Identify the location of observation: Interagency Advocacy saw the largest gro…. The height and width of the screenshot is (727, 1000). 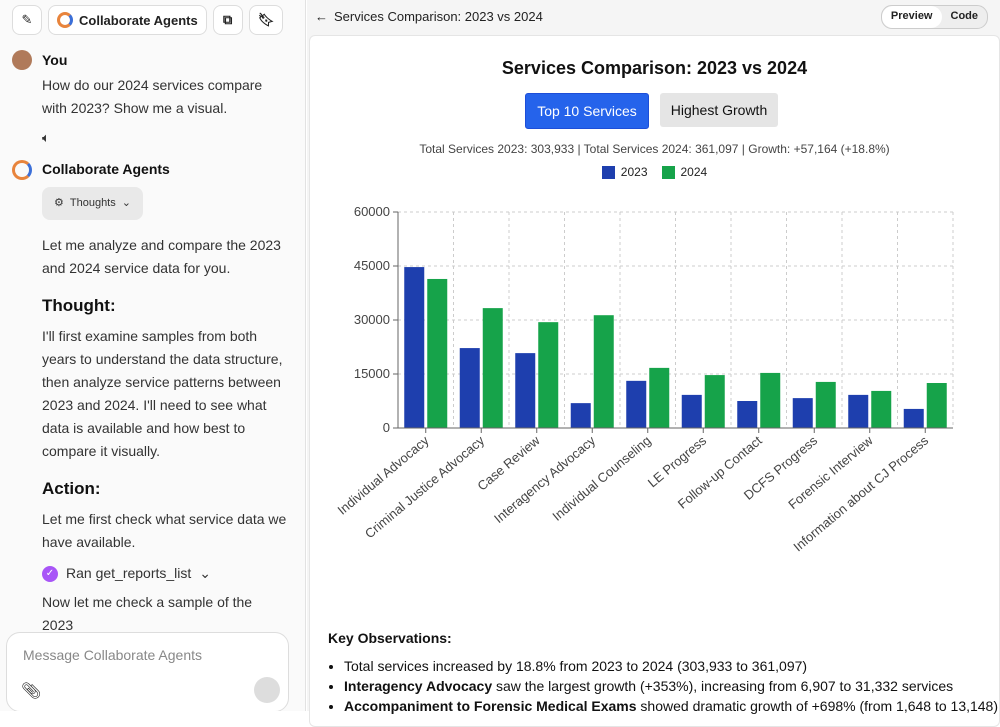
(671, 686).